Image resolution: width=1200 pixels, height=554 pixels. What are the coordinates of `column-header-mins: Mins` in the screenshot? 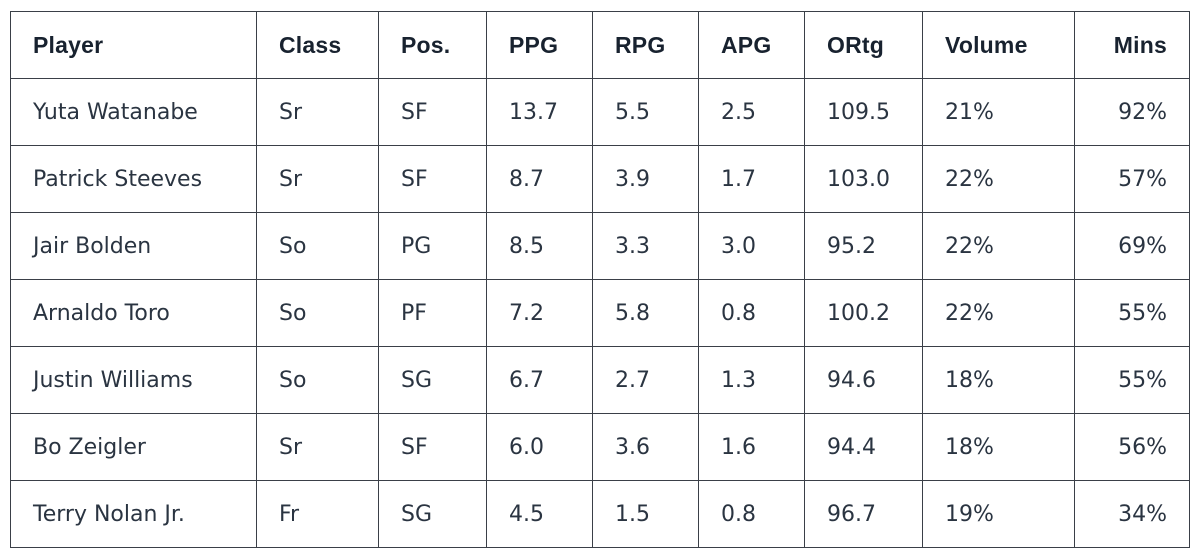 It's located at (1132, 45).